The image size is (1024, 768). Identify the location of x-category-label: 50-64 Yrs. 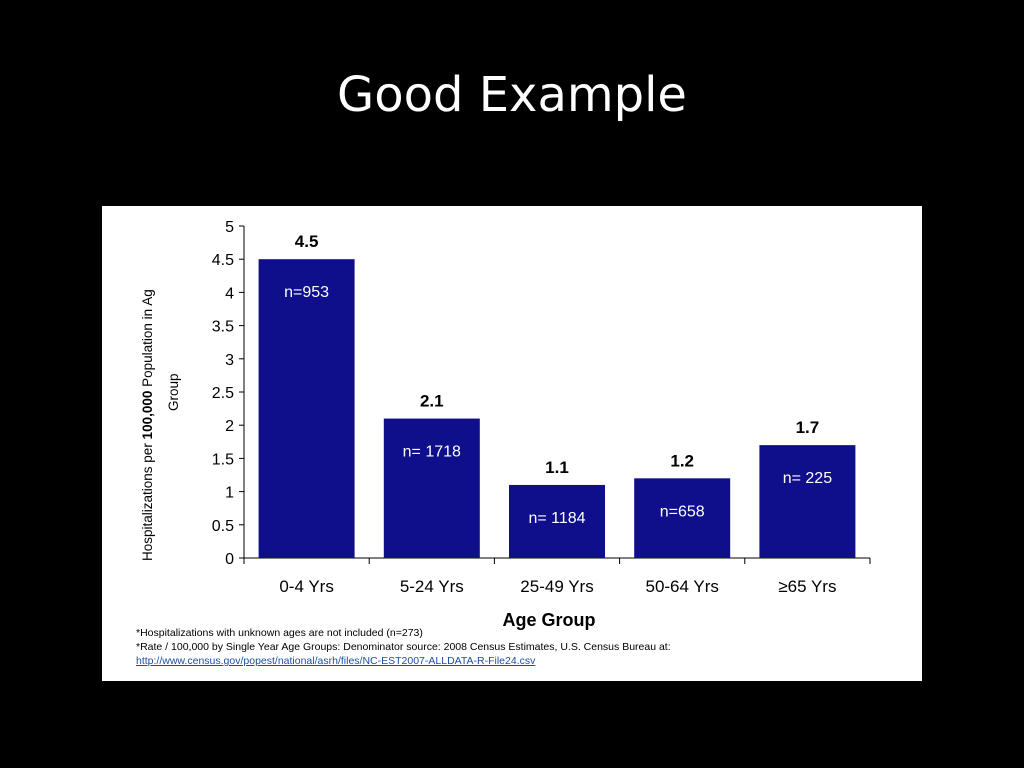
(681, 586).